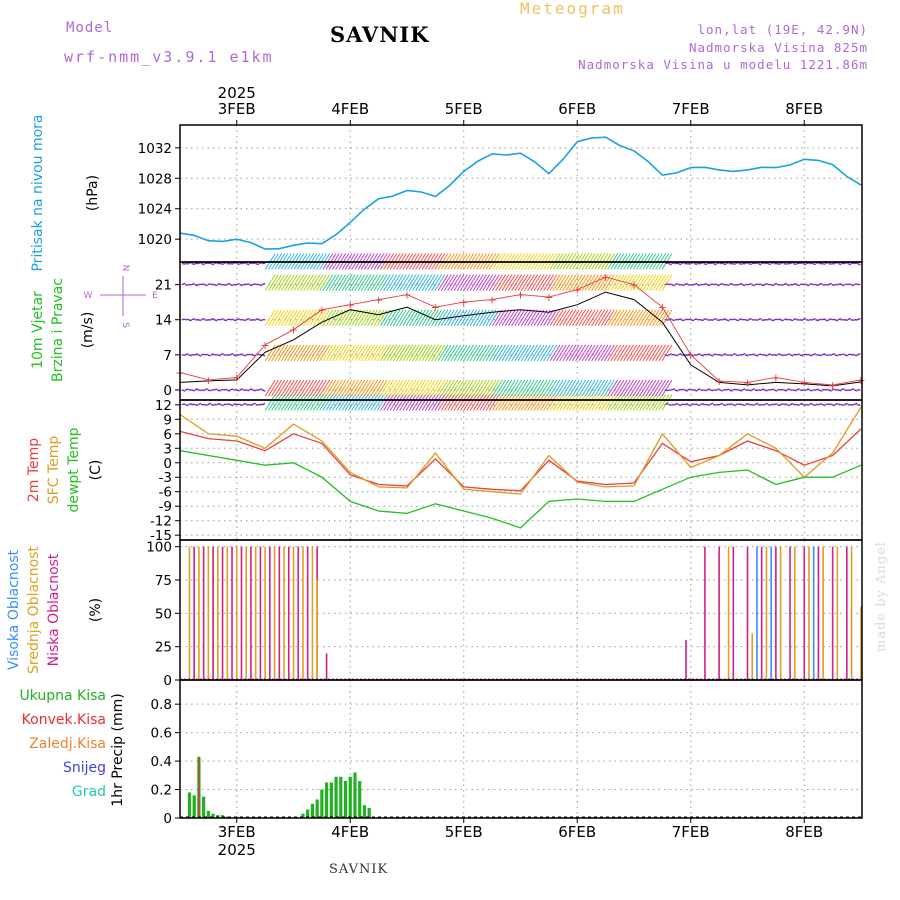 This screenshot has height=900, width=900. What do you see at coordinates (520, 460) in the screenshot?
I see `temp-2m-line` at bounding box center [520, 460].